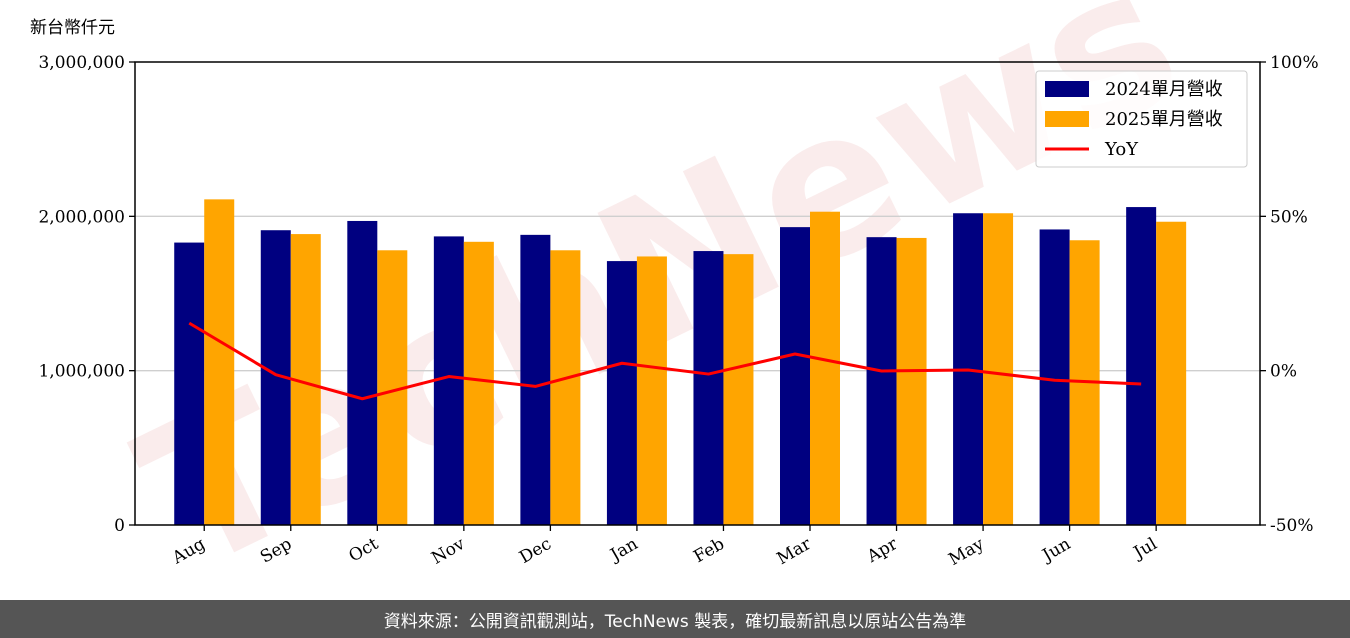 The width and height of the screenshot is (1350, 638). Describe the element at coordinates (1145, 549) in the screenshot. I see `x-tick-label-jul: Jul` at that location.